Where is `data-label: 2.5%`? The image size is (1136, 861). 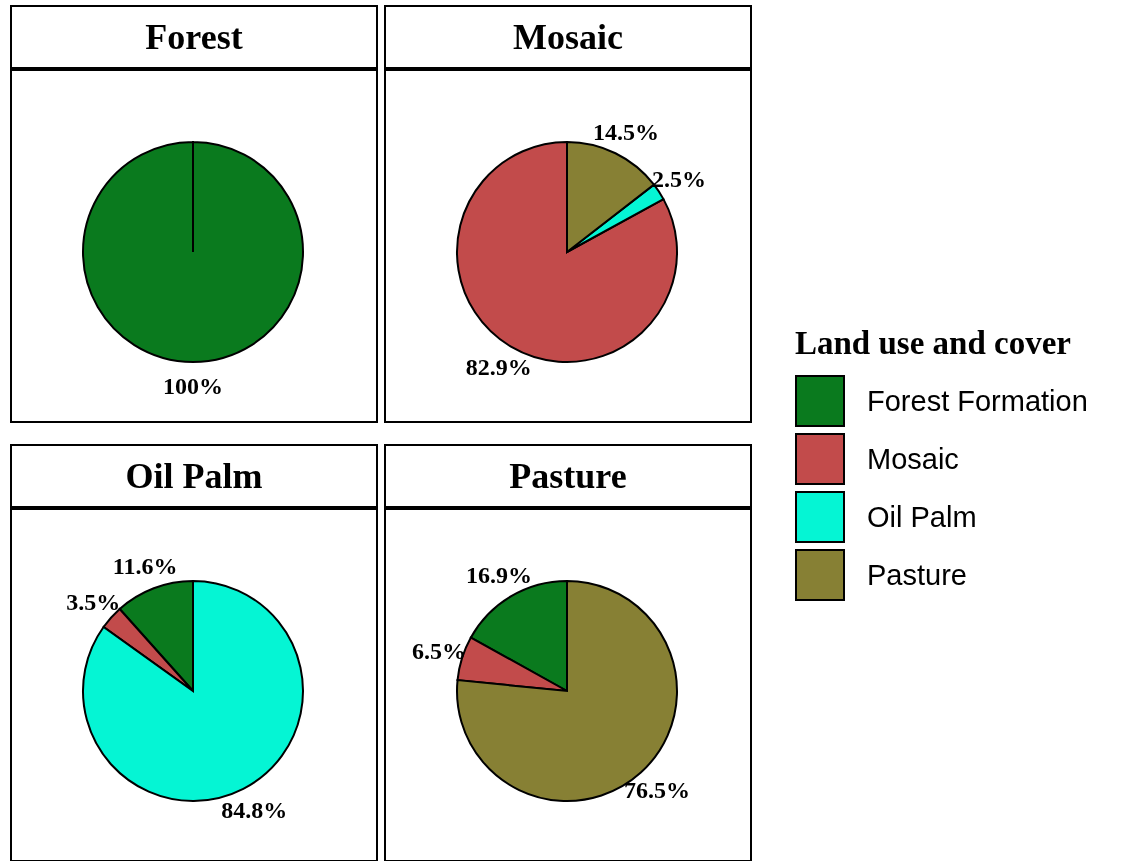 data-label: 2.5% is located at coordinates (679, 178).